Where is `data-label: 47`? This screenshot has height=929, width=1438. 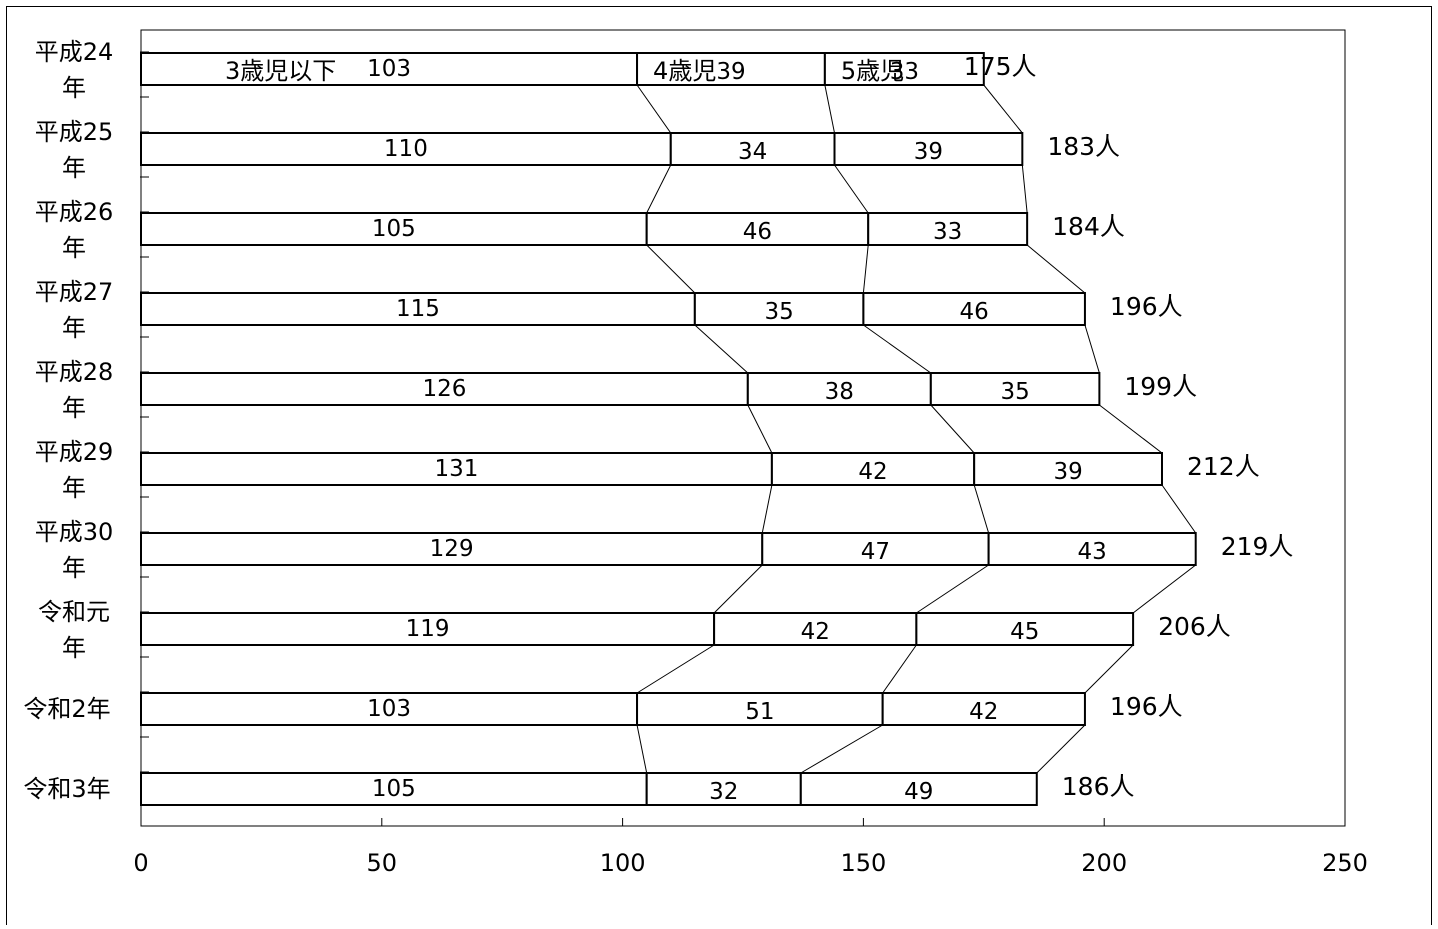 data-label: 47 is located at coordinates (875, 552).